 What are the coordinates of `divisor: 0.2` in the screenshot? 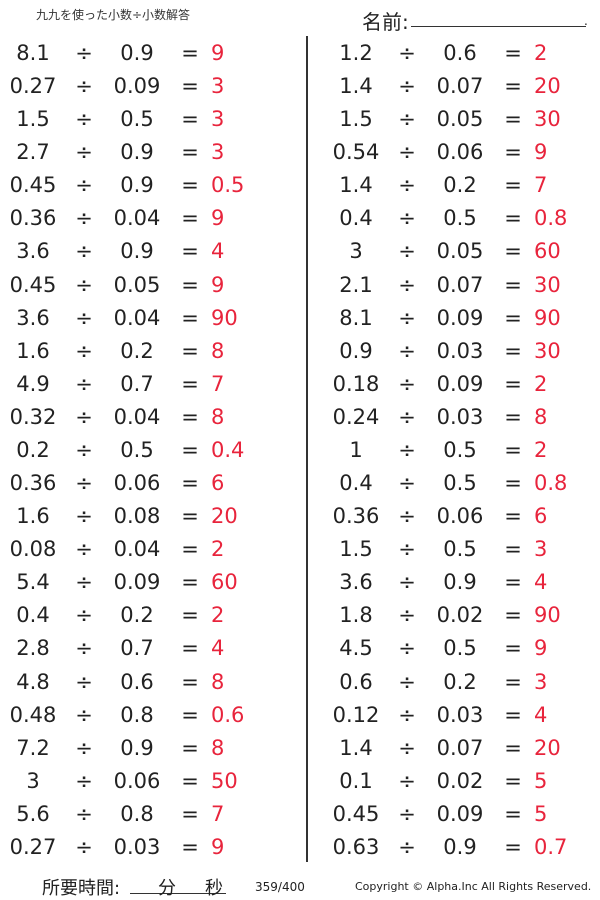 It's located at (460, 185).